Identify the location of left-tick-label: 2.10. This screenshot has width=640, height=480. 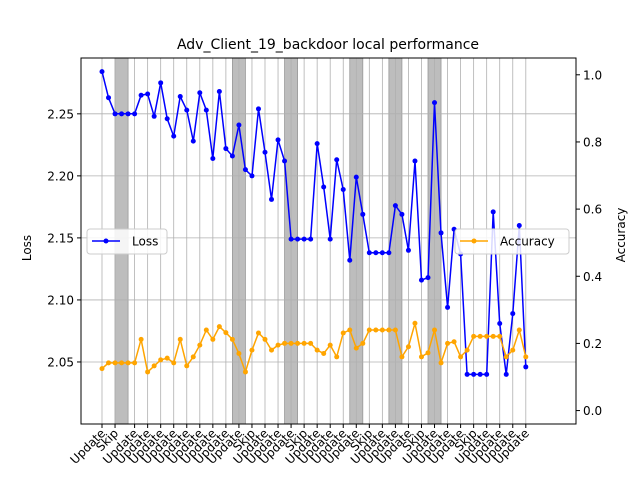
(60, 300).